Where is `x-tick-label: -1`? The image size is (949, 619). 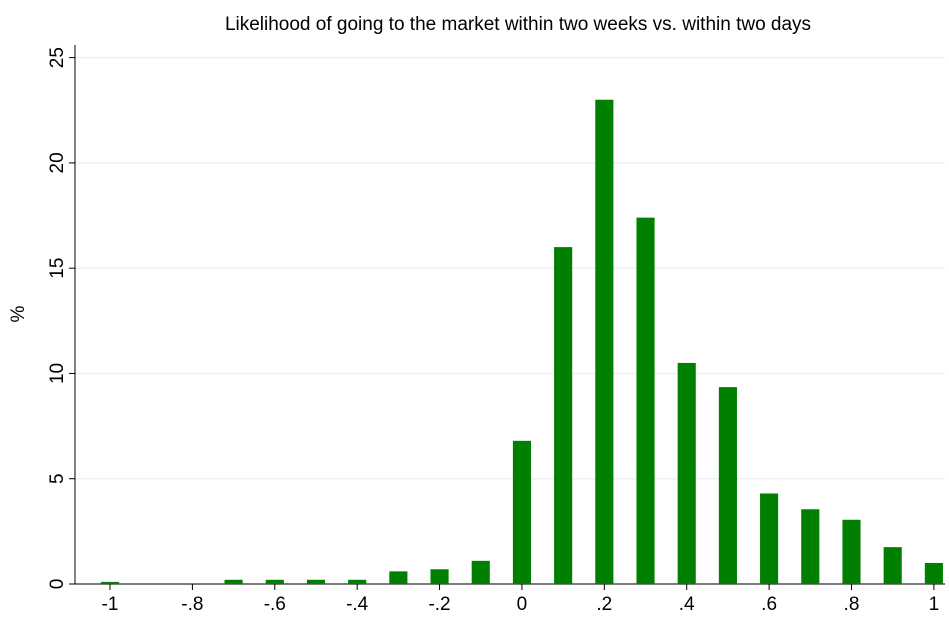
x-tick-label: -1 is located at coordinates (110, 604).